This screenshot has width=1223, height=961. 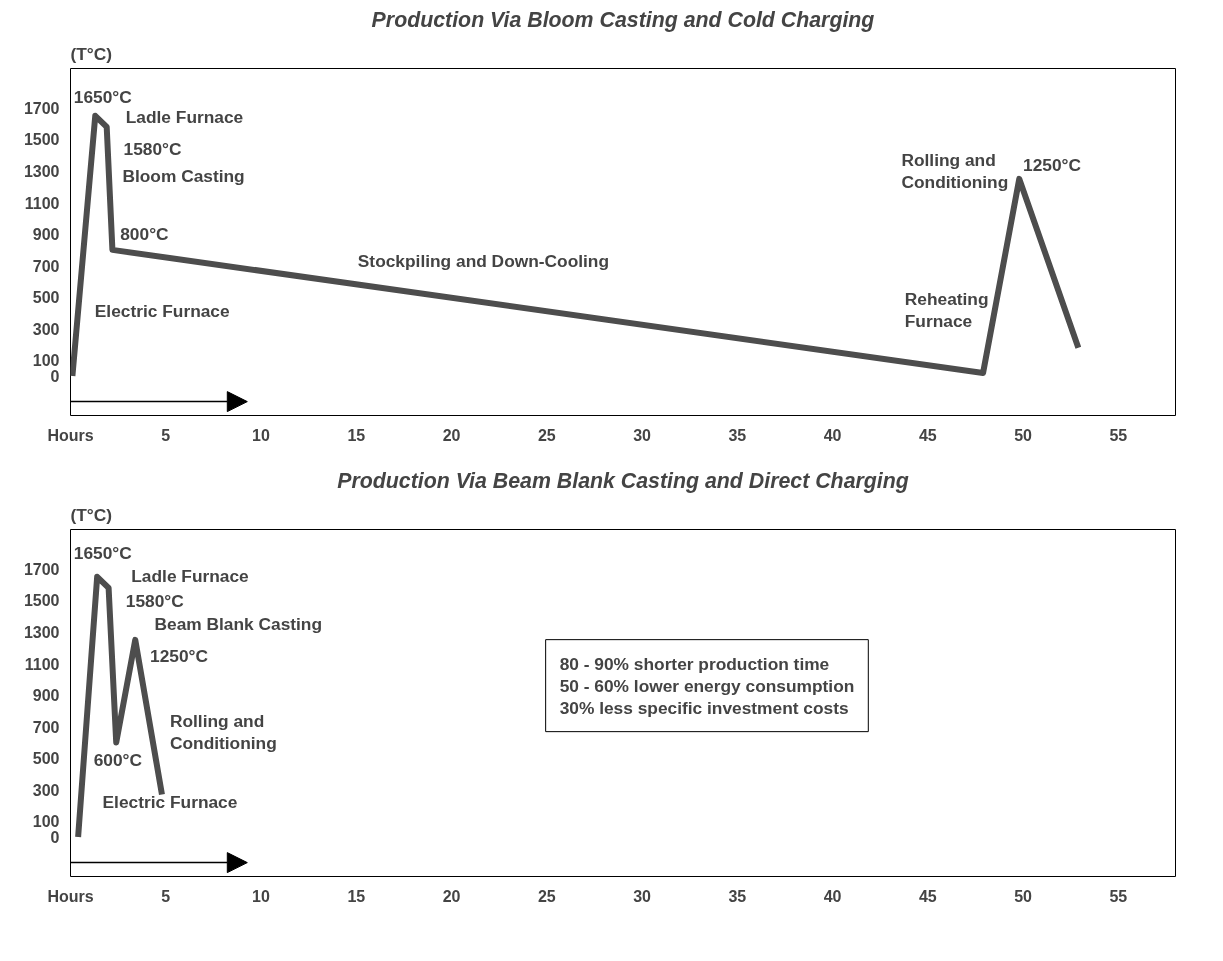 What do you see at coordinates (623, 480) in the screenshot?
I see `chart-title: Production Via Beam Blank Casting and Direct Charging` at bounding box center [623, 480].